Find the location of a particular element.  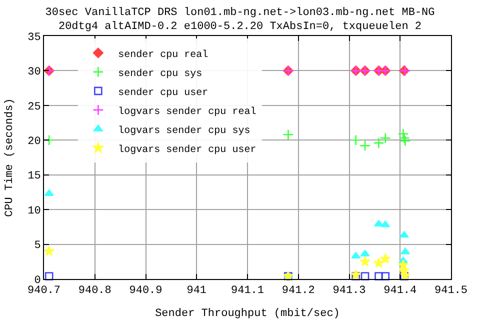

x-tick-label: 941.5 is located at coordinates (451, 291).